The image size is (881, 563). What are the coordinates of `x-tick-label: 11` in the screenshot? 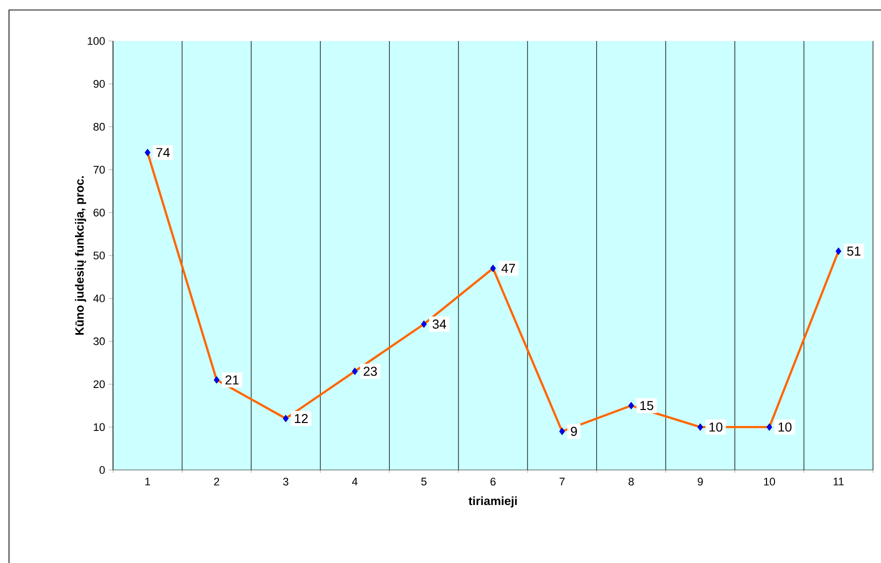 It's located at (839, 482).